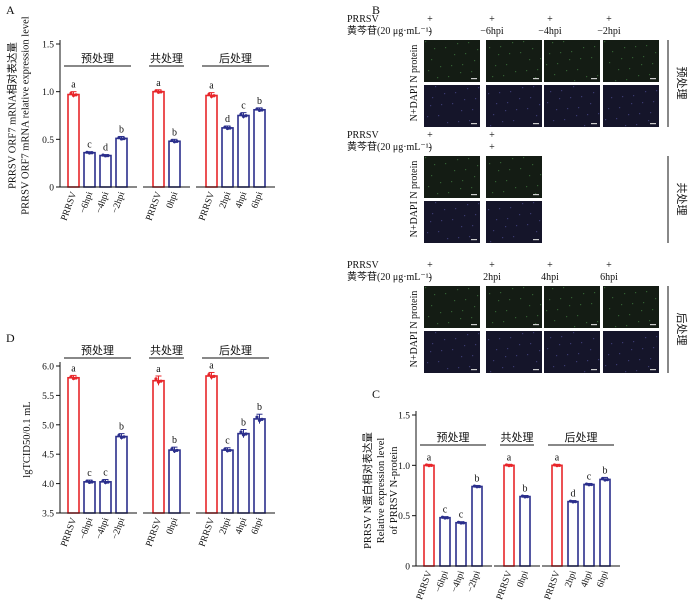  What do you see at coordinates (404, 517) in the screenshot?
I see `y-tick-label: 0.5` at bounding box center [404, 517].